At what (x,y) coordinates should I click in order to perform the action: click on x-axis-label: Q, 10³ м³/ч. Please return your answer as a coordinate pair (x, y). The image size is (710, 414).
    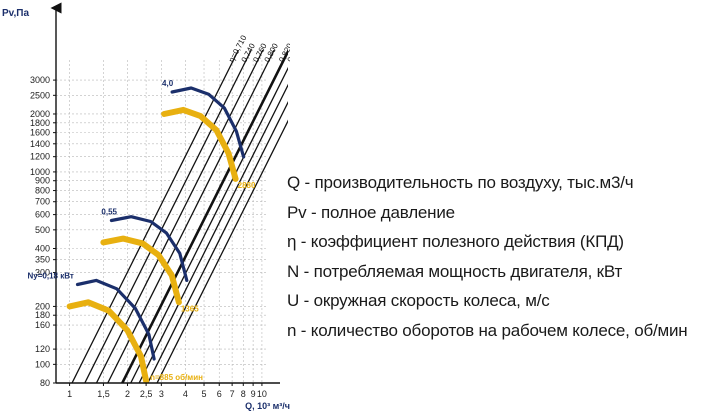
    Looking at the image, I should click on (267, 406).